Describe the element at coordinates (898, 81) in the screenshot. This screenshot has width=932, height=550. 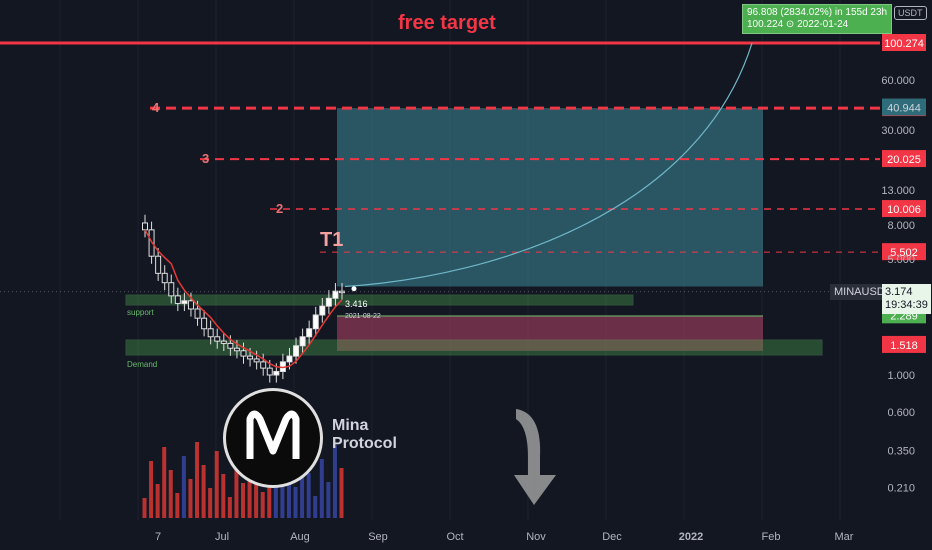
I see `y-tick-label: 60.000` at that location.